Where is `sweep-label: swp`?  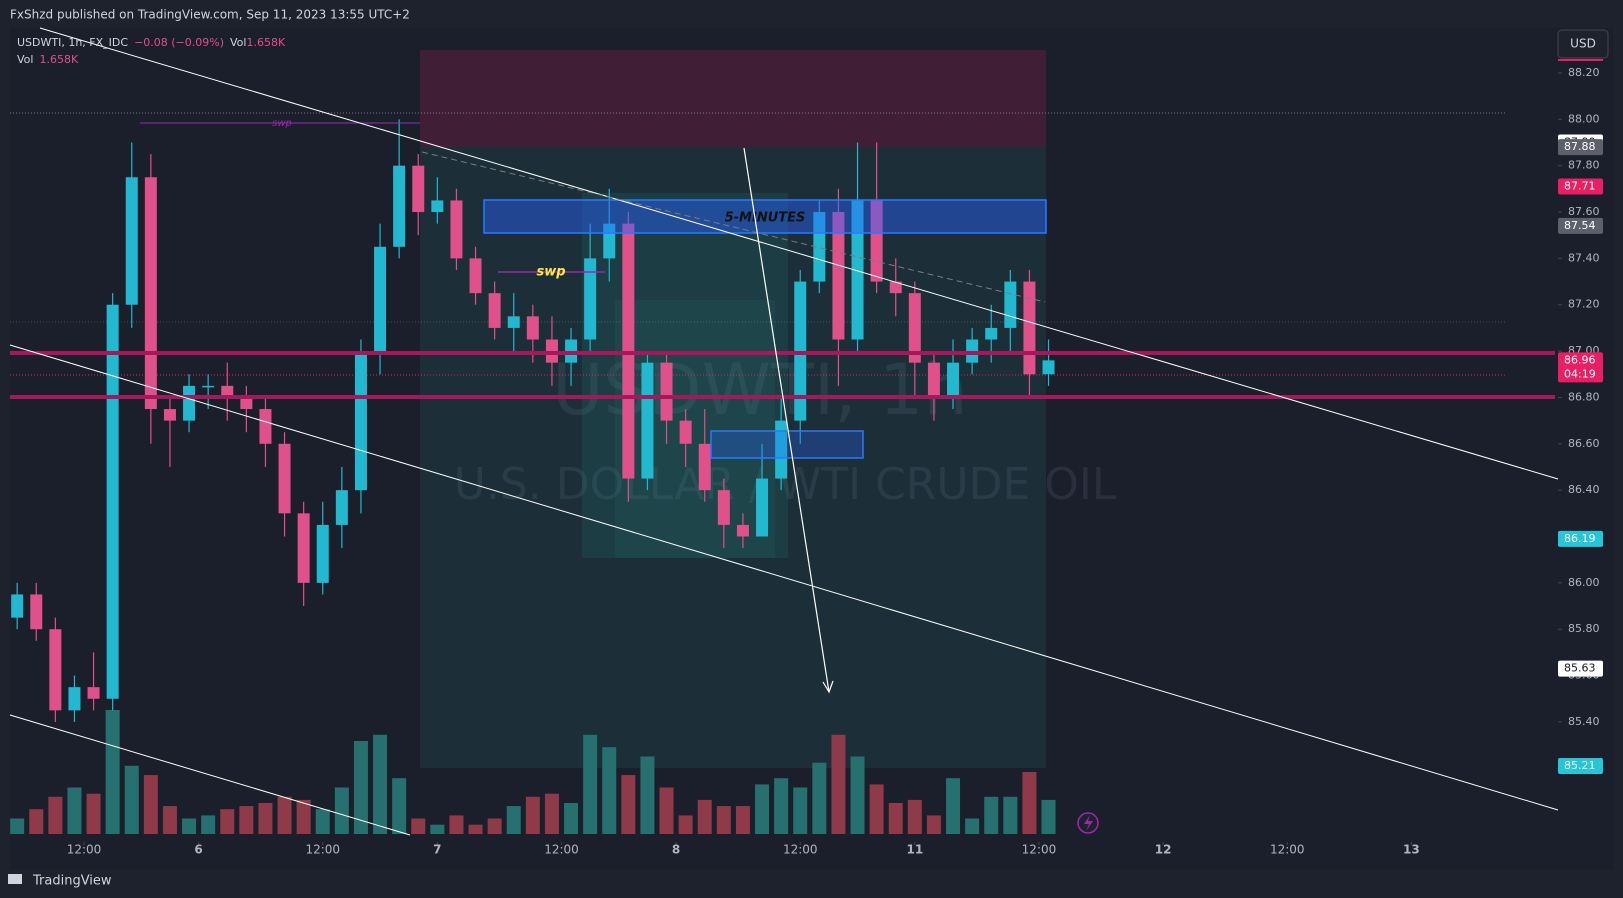 sweep-label: swp is located at coordinates (550, 272).